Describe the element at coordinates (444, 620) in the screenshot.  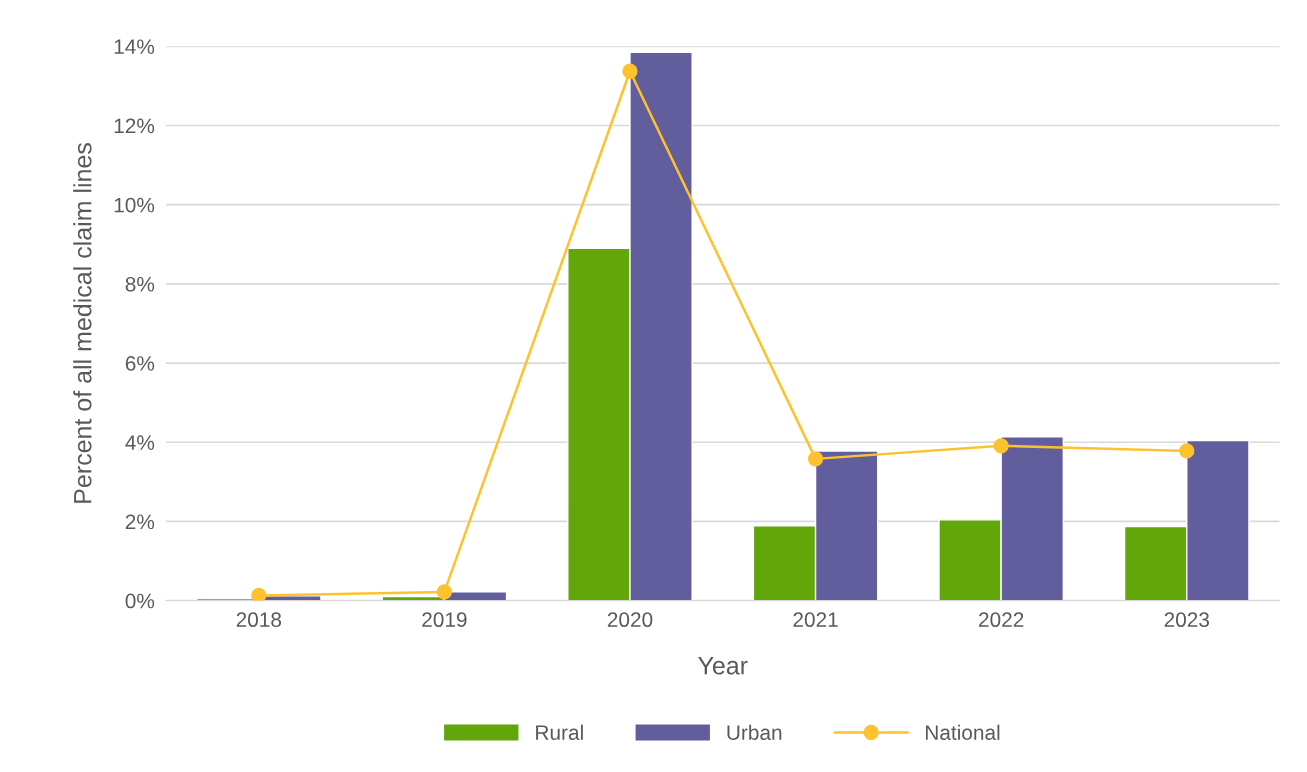
I see `x-tick-label: 2019` at that location.